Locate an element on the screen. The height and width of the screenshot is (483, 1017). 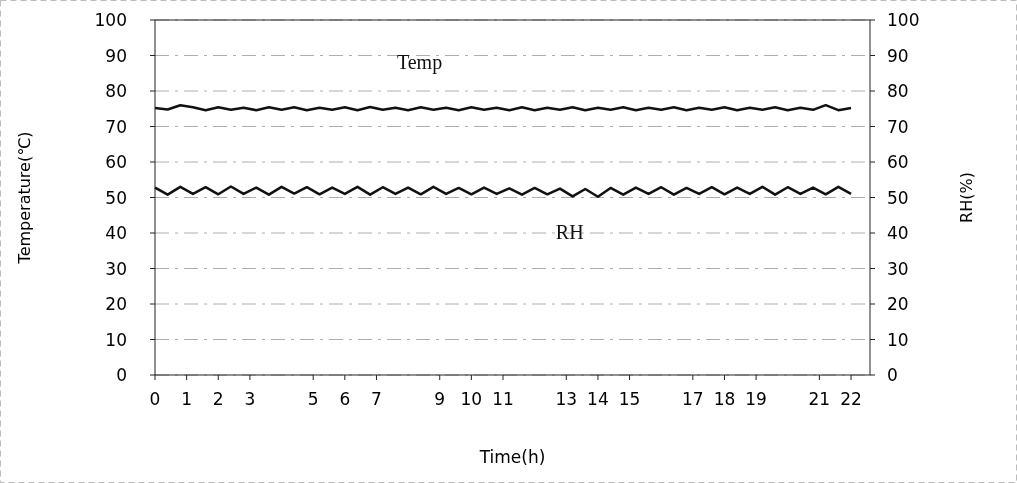
y-tick-label: 70 is located at coordinates (116, 126).